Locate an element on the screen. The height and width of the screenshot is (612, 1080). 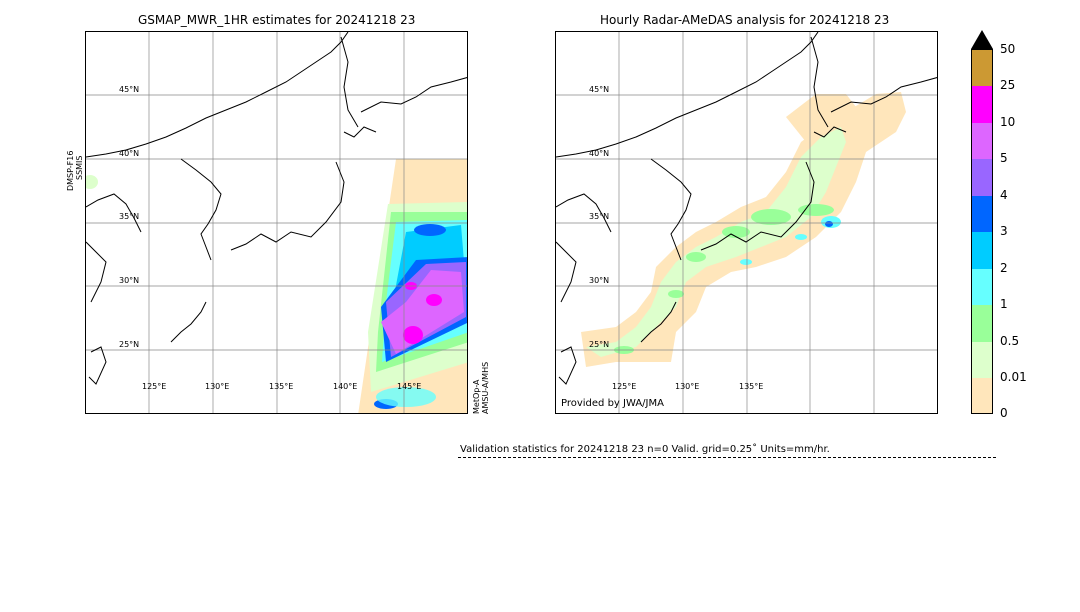
left-lat-label: 25°N is located at coordinates (129, 344).